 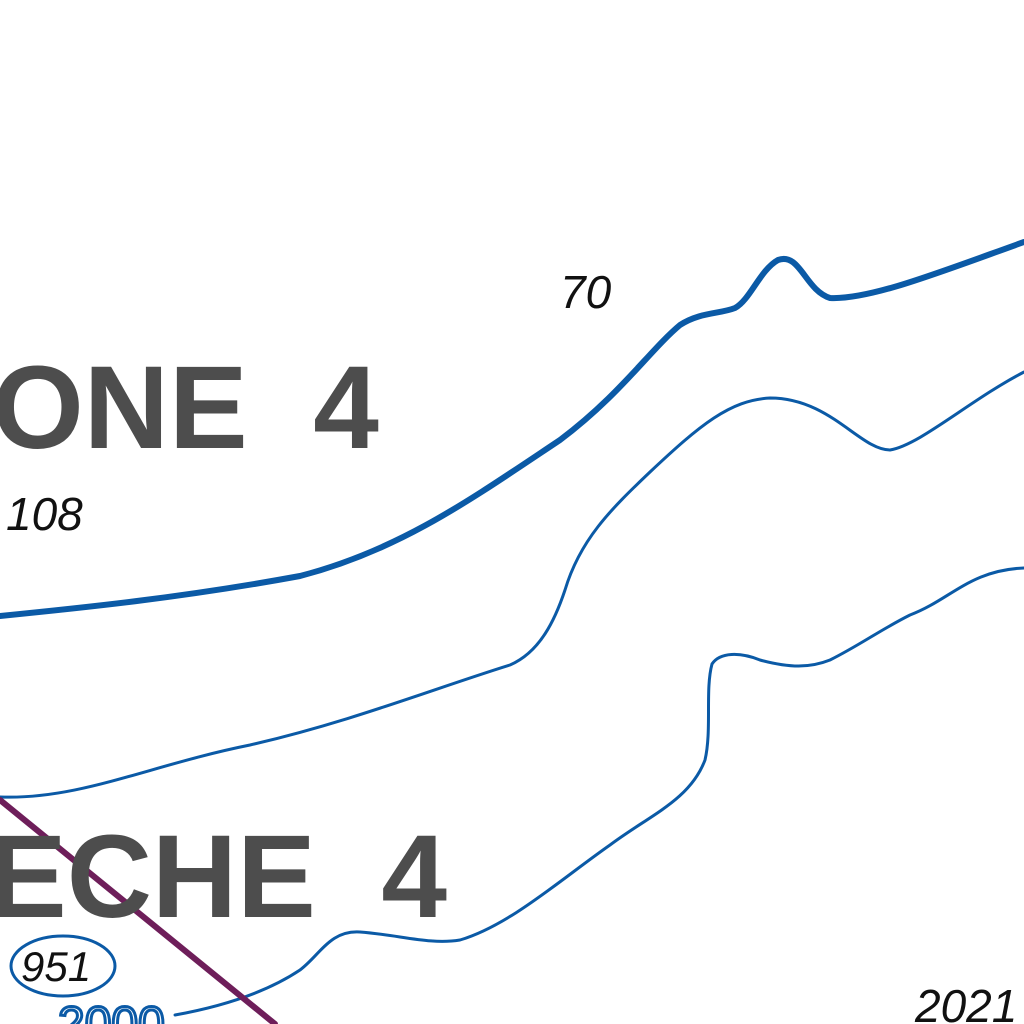 What do you see at coordinates (189, 408) in the screenshot?
I see `zone-label-upper: ONE 4` at bounding box center [189, 408].